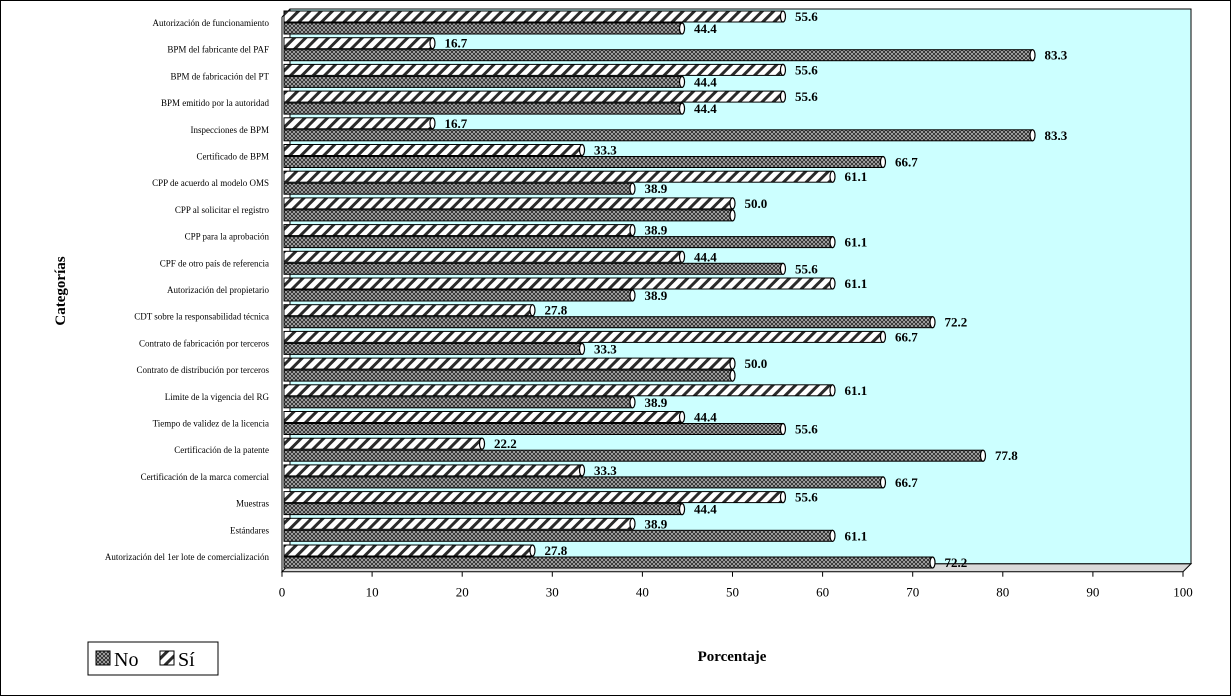 This screenshot has height=696, width=1231. What do you see at coordinates (822, 592) in the screenshot?
I see `x-tick-label: 60` at bounding box center [822, 592].